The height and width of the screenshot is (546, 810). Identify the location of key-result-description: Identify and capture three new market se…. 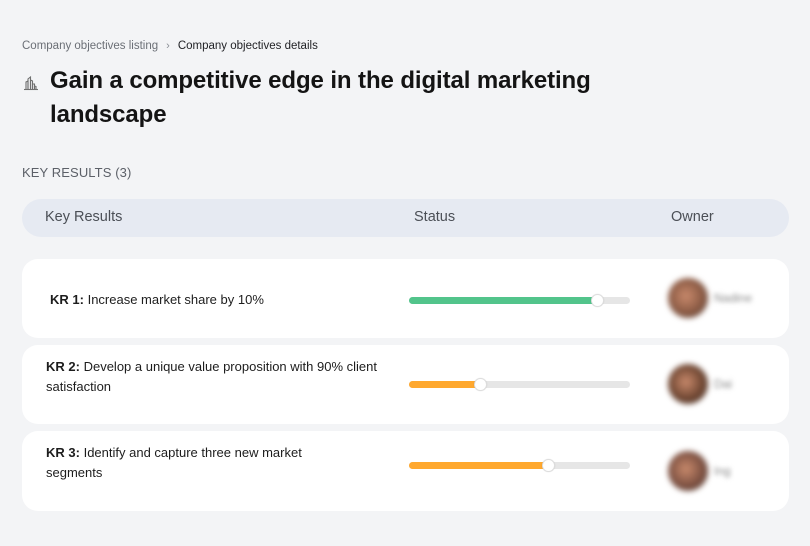
(174, 462).